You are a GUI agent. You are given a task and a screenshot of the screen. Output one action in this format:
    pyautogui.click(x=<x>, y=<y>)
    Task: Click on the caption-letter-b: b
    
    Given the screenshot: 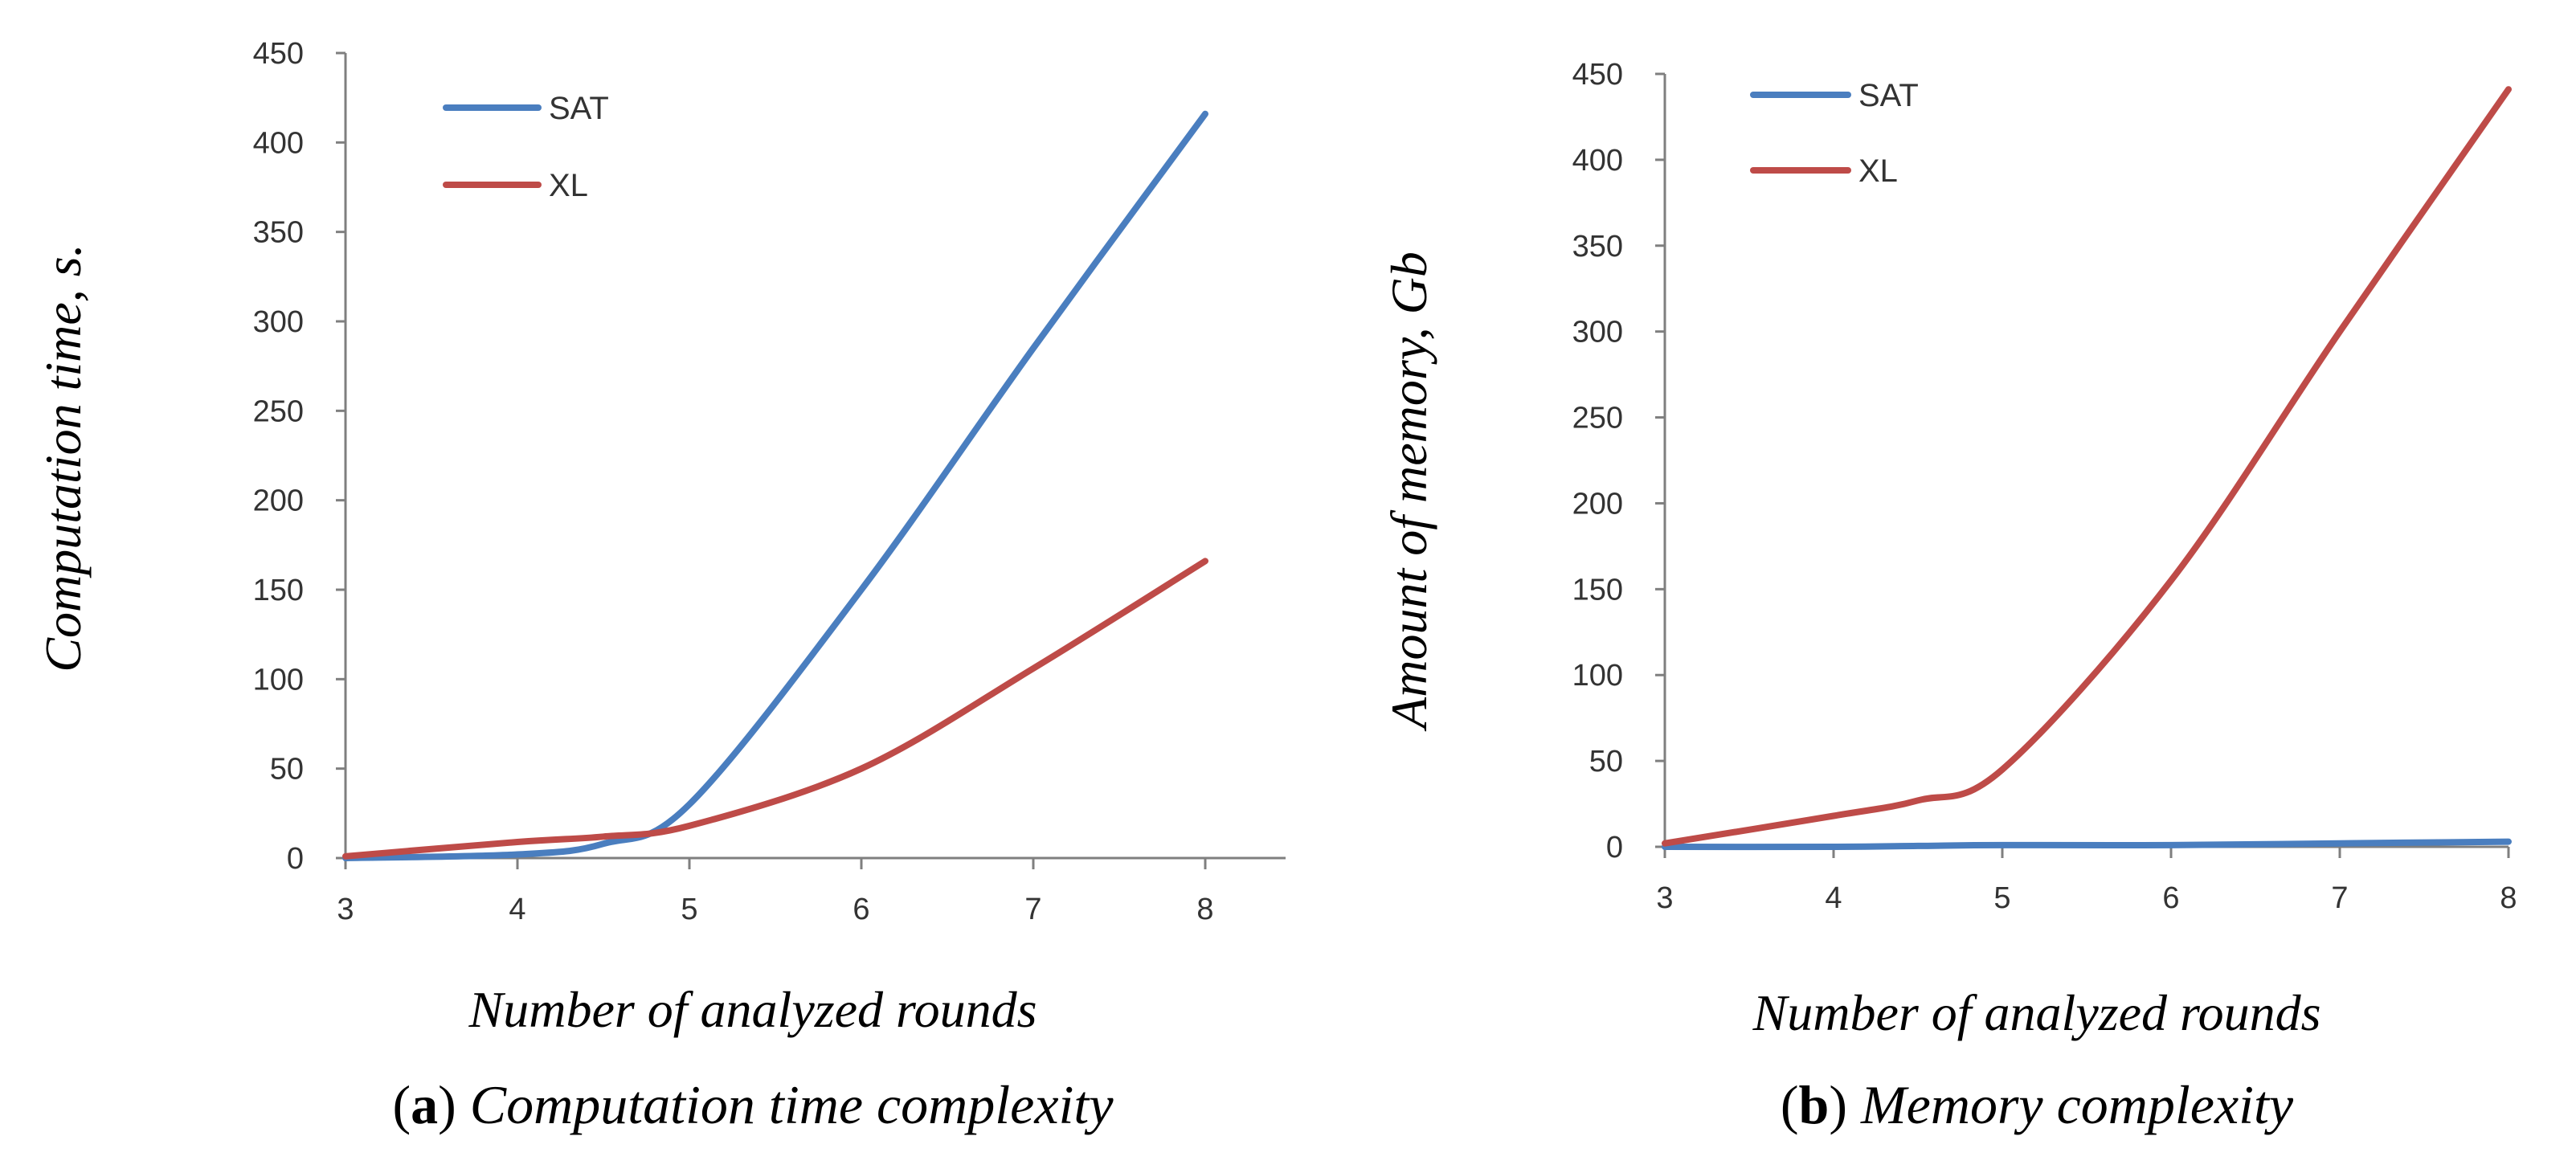 What is the action you would take?
    pyautogui.click(x=1815, y=1104)
    